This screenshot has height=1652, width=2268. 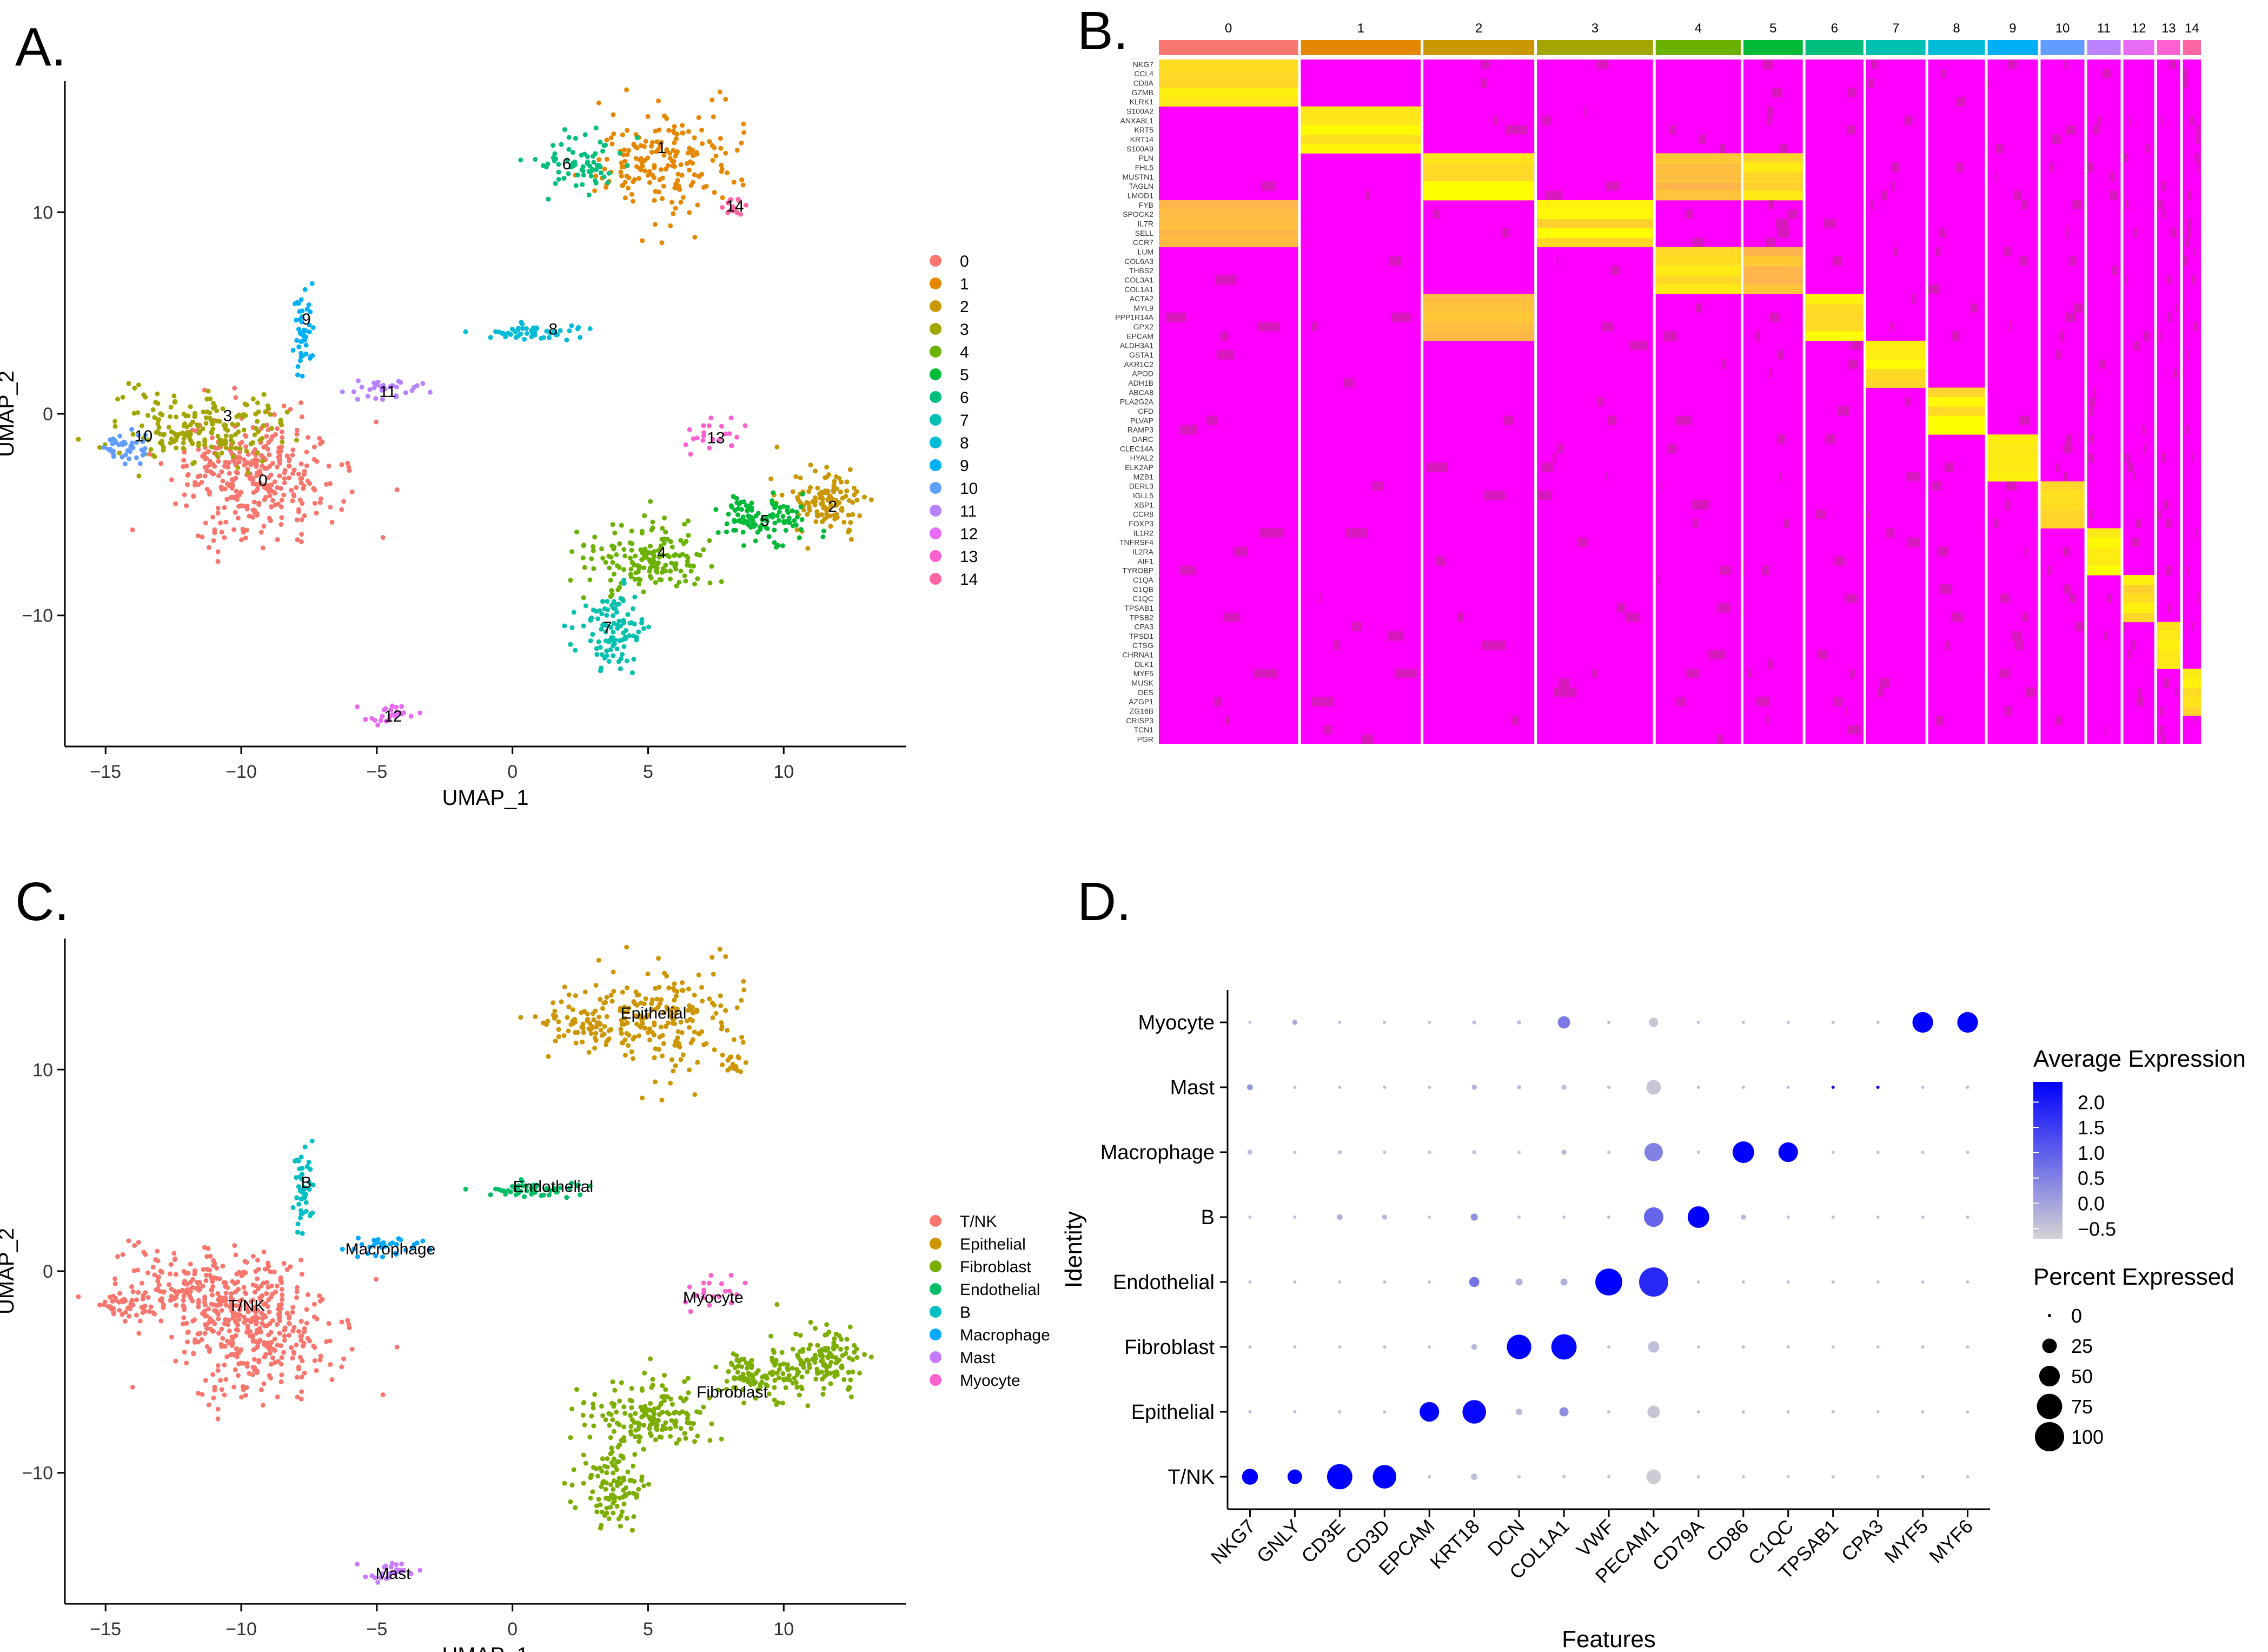 I want to click on heatmap-gene-label: CCR7, so click(x=1143, y=243).